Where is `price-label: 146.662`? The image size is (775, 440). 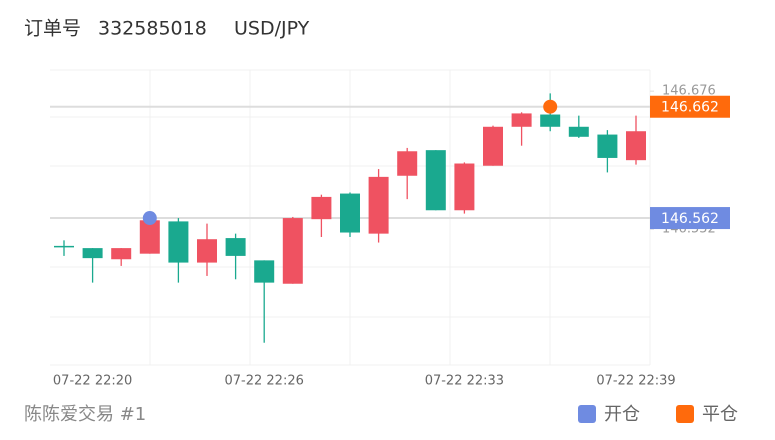
price-label: 146.662 is located at coordinates (690, 108).